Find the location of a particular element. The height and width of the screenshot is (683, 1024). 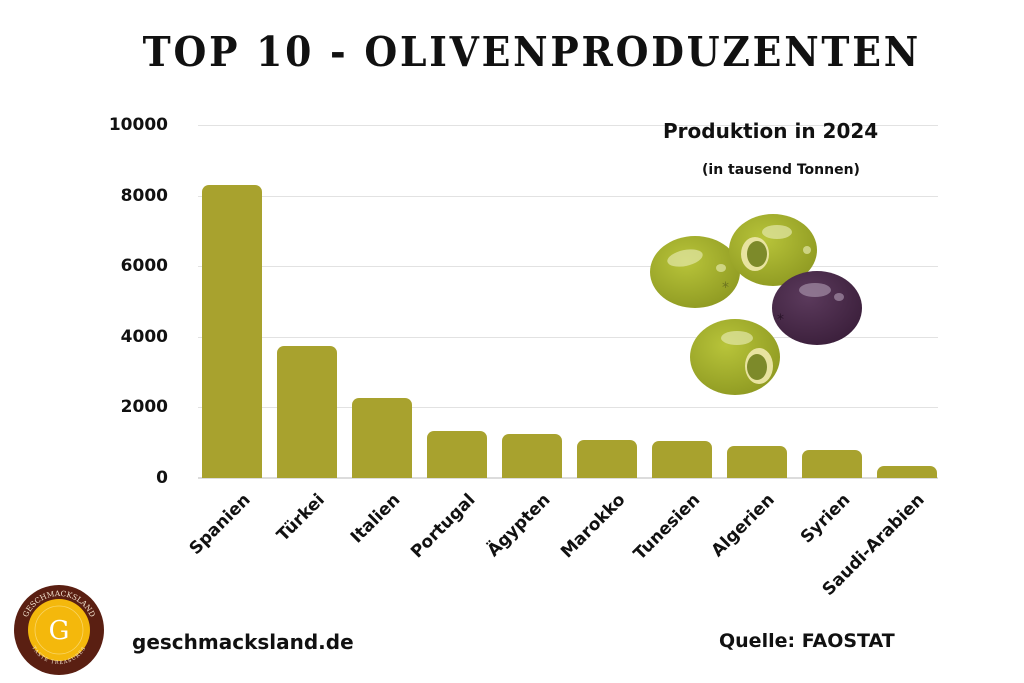

y-tick-label: 6000 is located at coordinates (144, 266).